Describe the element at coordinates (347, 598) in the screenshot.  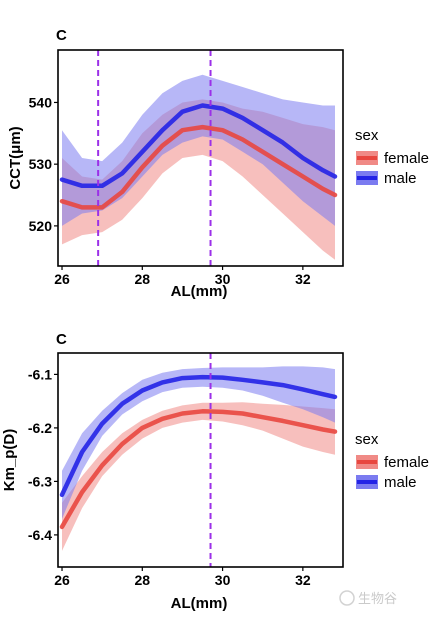
I see `watermark-logo-icon` at that location.